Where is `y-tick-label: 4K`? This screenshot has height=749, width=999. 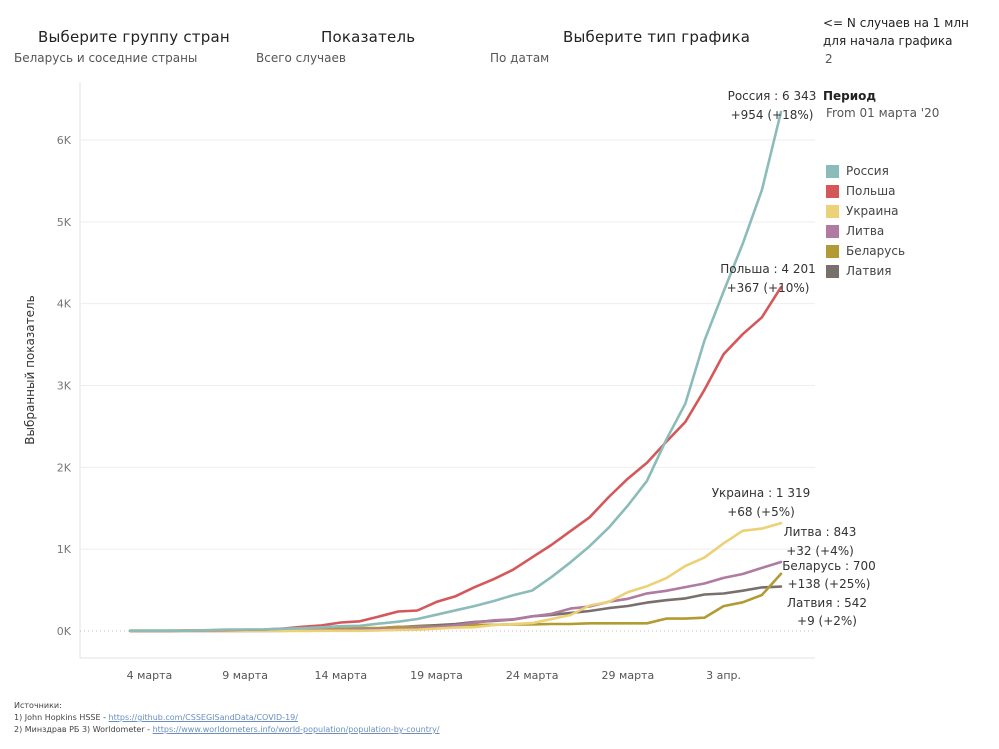
y-tick-label: 4K is located at coordinates (64, 304).